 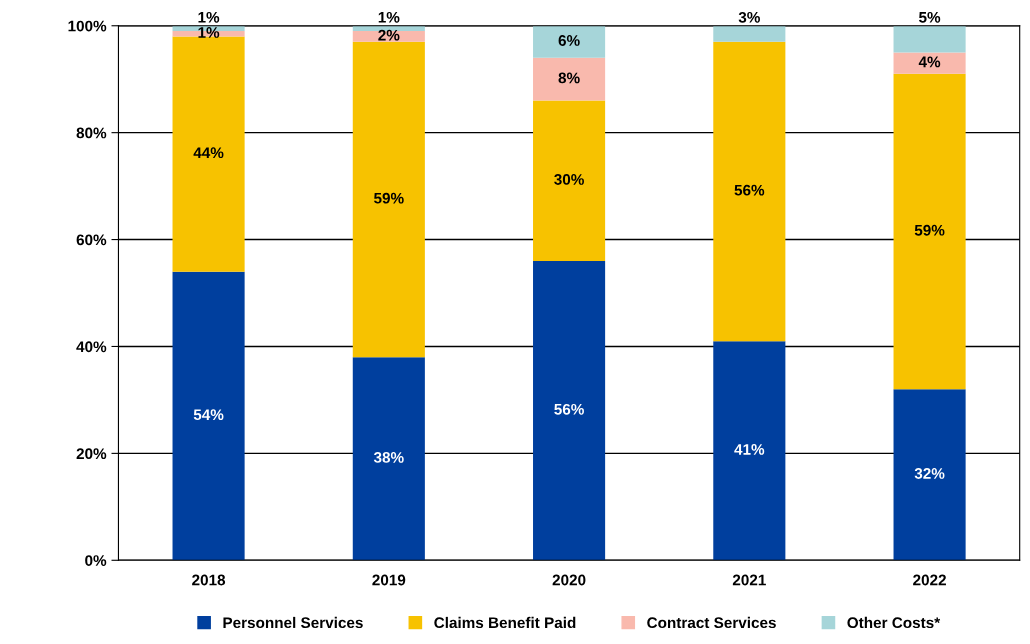 What do you see at coordinates (209, 580) in the screenshot?
I see `x-tick-label: 2018` at bounding box center [209, 580].